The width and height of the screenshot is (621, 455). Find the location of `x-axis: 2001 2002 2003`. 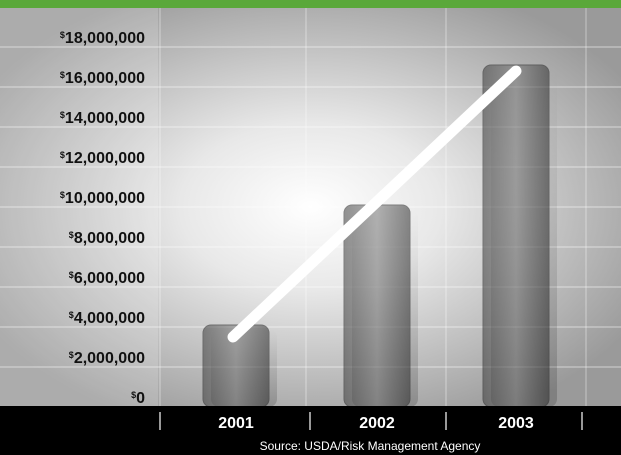

x-axis: 2001 2002 2003 is located at coordinates (371, 422).